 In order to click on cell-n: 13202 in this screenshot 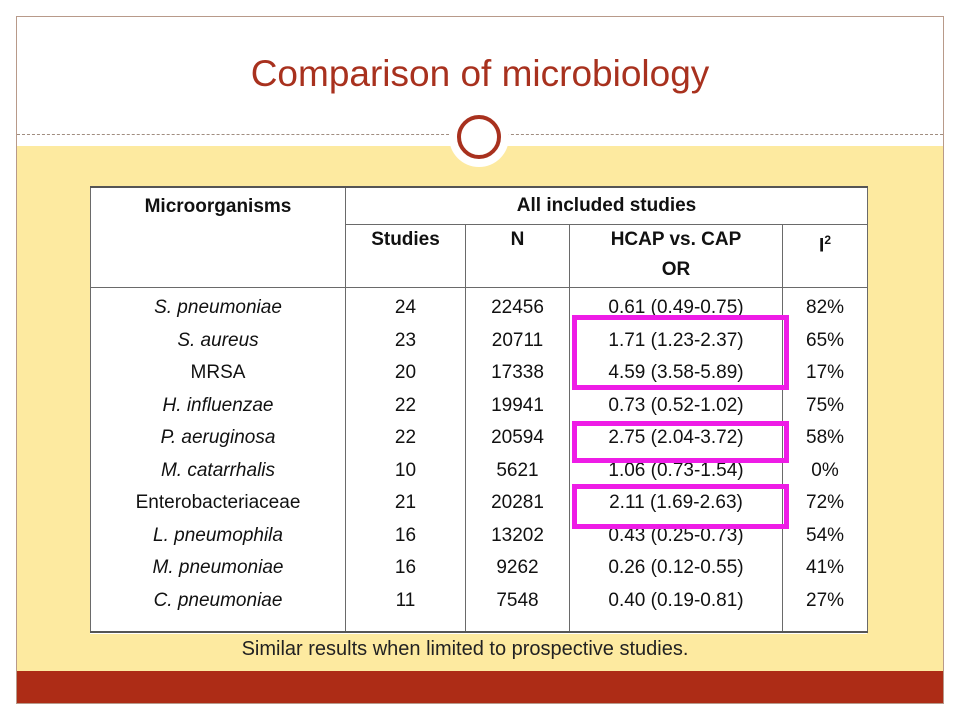, I will do `click(517, 535)`.